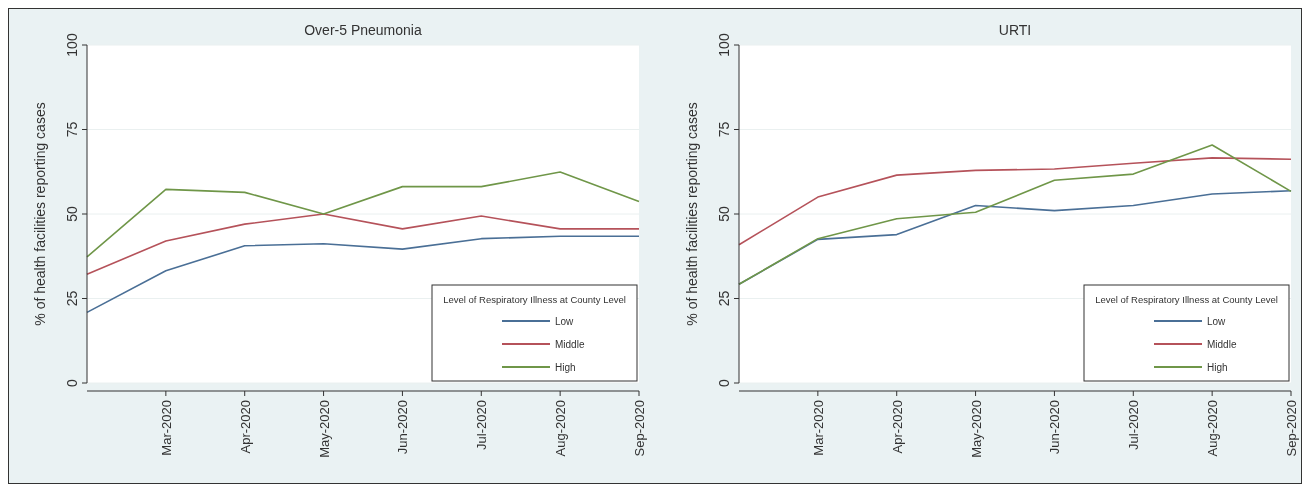 This screenshot has height=490, width=1308. What do you see at coordinates (1015, 30) in the screenshot?
I see `chart-title: URTI` at bounding box center [1015, 30].